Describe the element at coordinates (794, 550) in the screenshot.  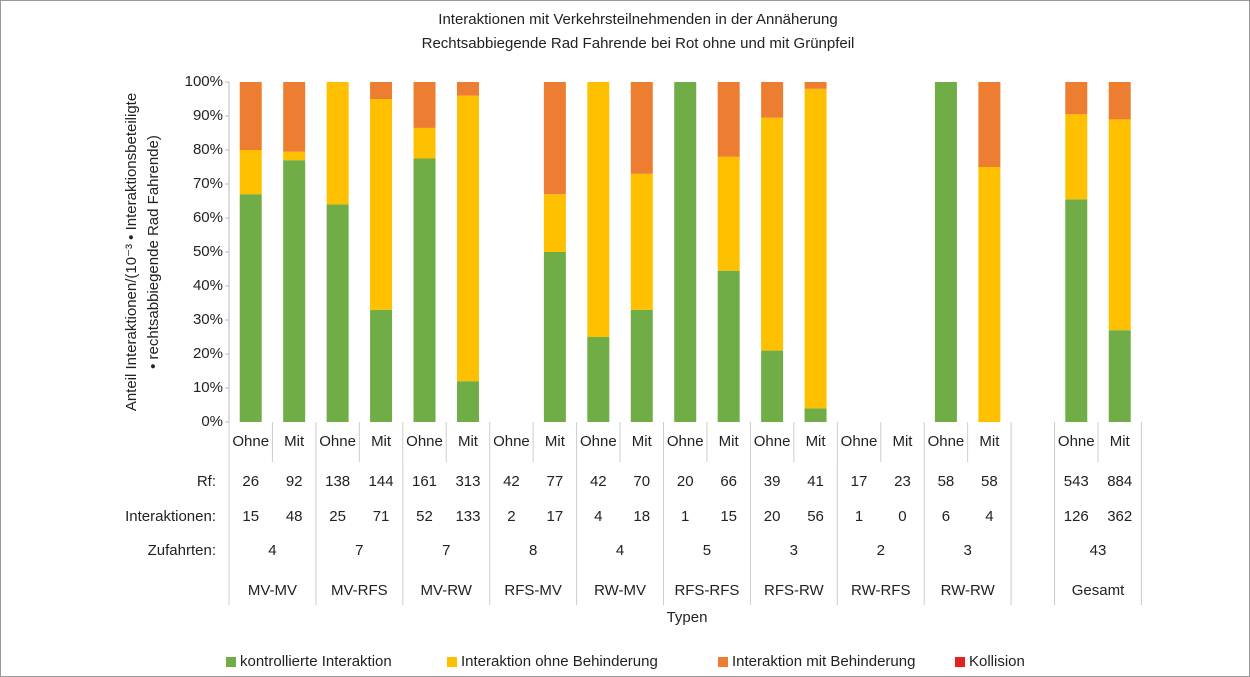
I see `table-cell: 3` at that location.